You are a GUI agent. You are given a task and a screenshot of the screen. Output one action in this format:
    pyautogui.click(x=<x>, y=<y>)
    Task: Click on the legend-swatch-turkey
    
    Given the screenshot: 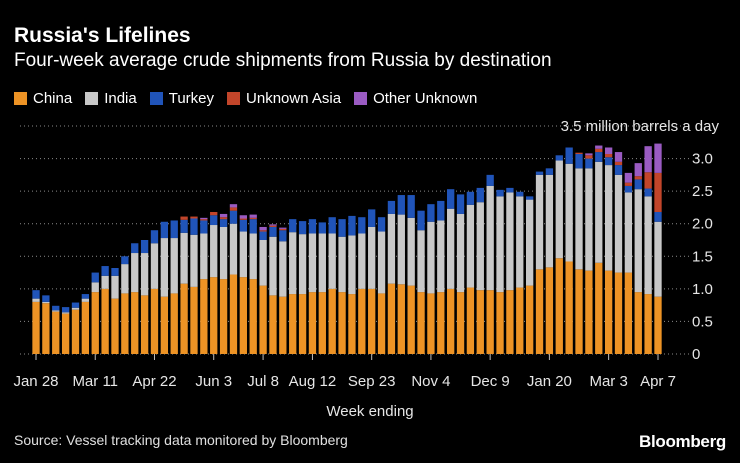 What is the action you would take?
    pyautogui.click(x=156, y=98)
    